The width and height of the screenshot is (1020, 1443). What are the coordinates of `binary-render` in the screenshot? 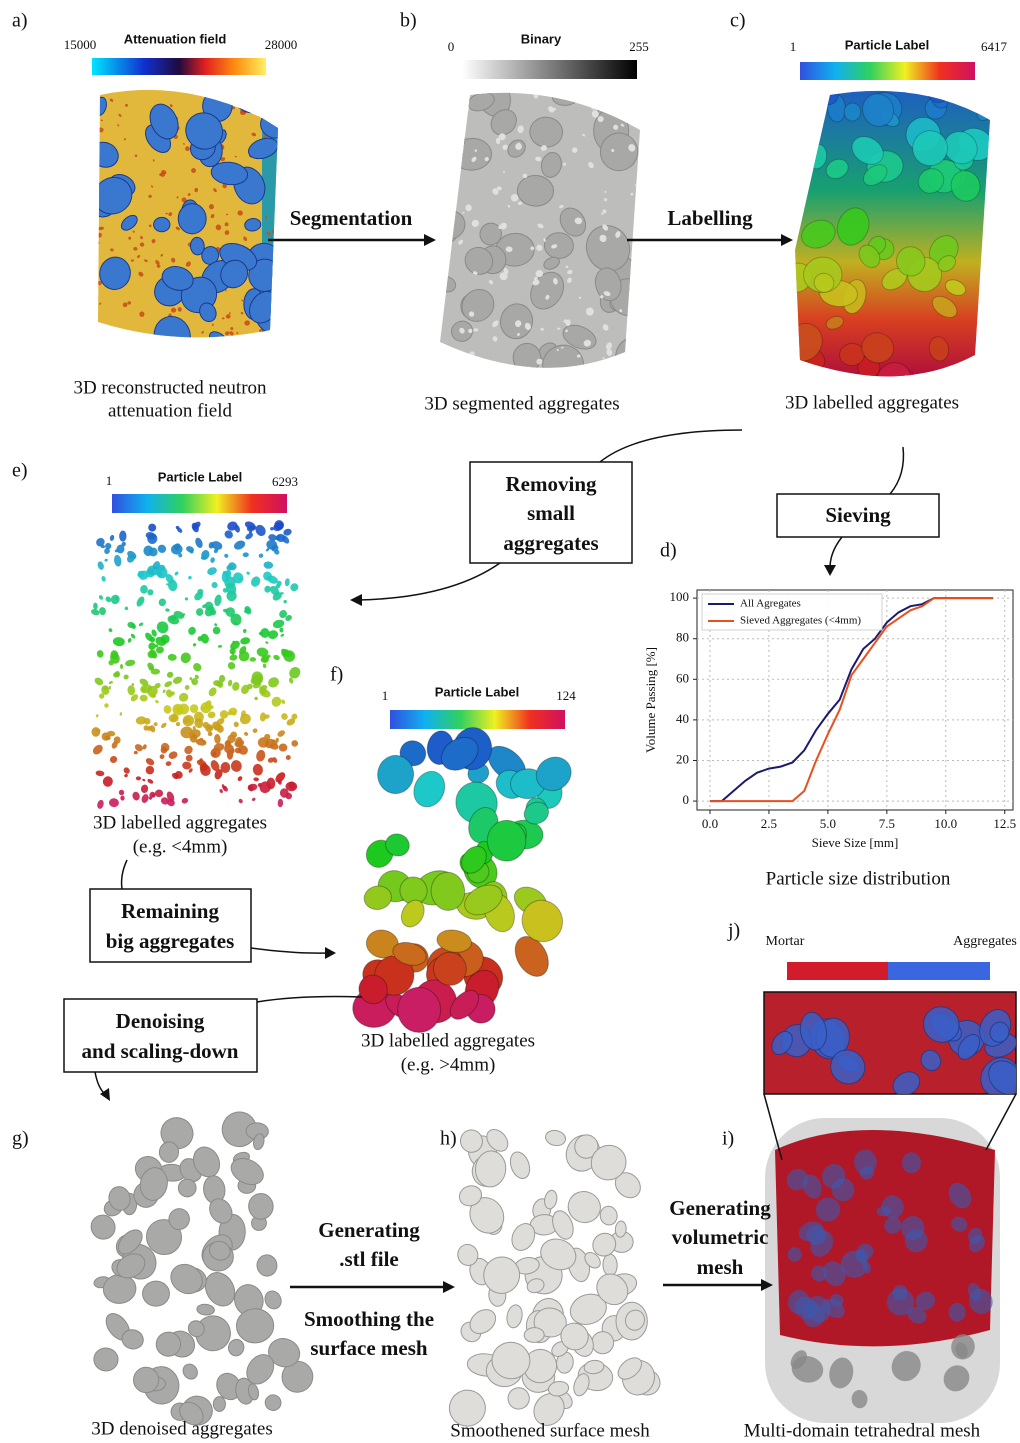 It's located at (540, 233).